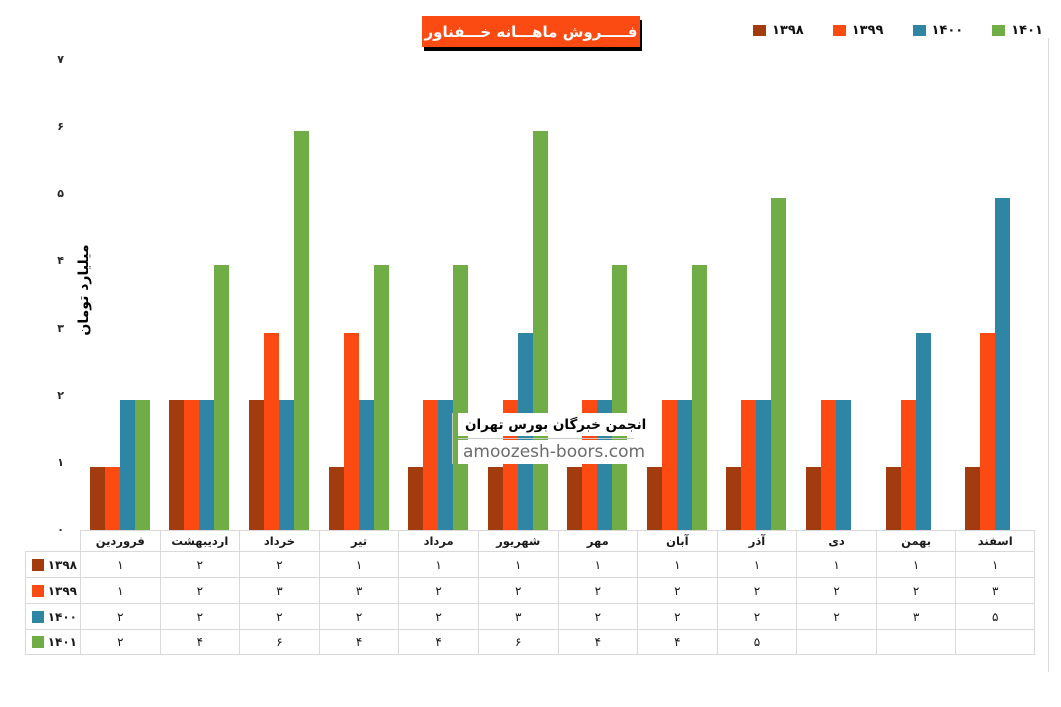 This screenshot has height=707, width=1061. I want to click on series-row-label: ۱۴۰۱, so click(62, 642).